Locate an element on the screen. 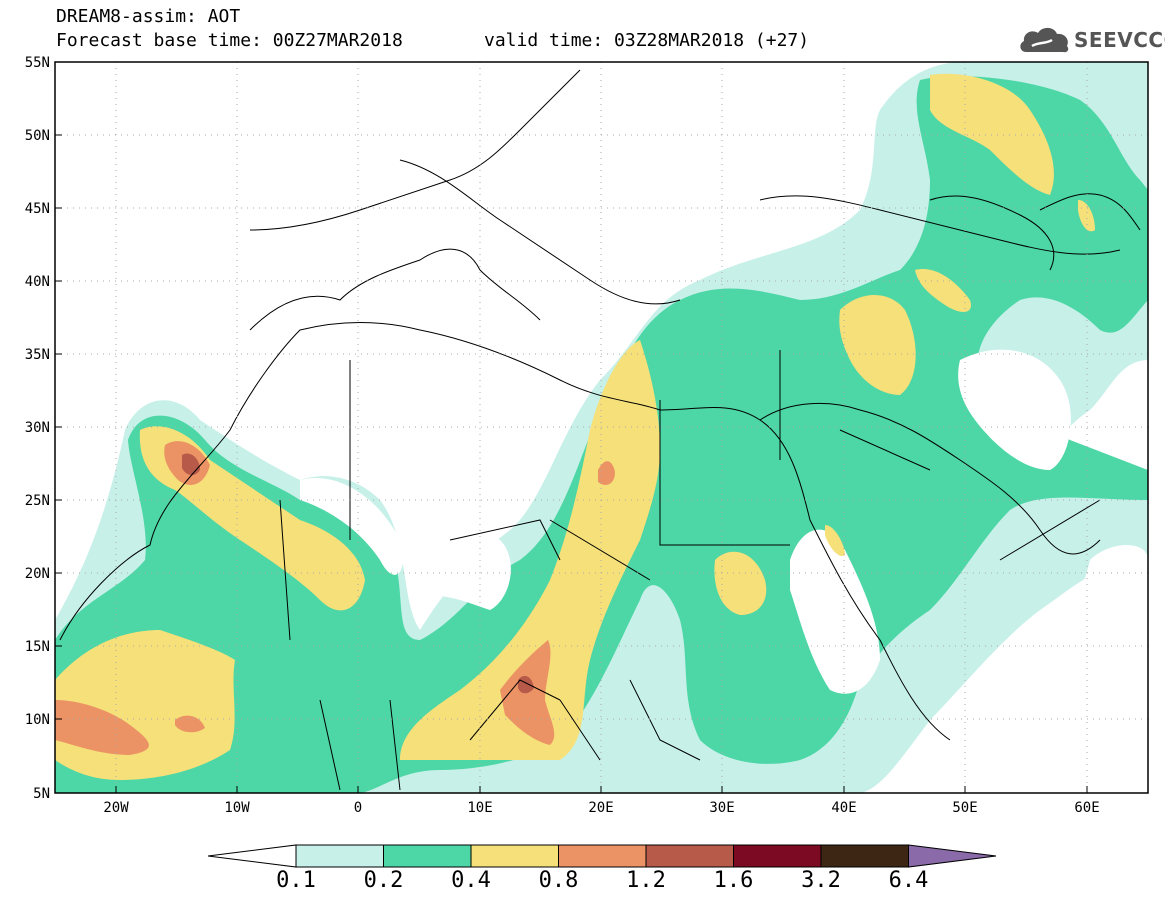 The image size is (1165, 905). colorbar-high-extend is located at coordinates (952, 856).